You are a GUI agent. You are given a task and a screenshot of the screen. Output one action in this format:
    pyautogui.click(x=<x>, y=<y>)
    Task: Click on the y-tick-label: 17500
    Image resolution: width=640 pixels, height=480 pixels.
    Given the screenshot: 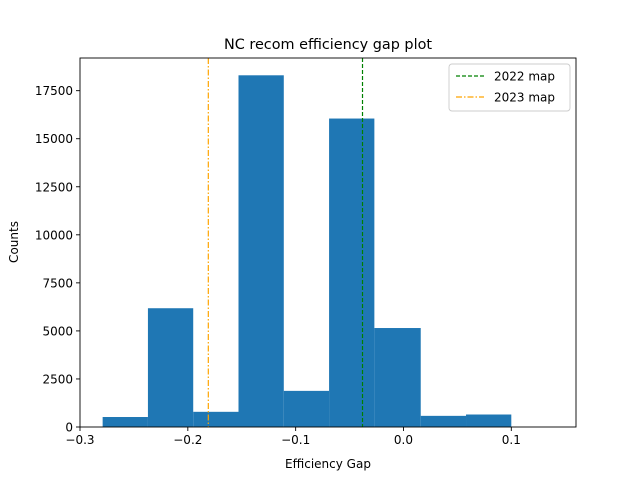 What is the action you would take?
    pyautogui.click(x=54, y=91)
    